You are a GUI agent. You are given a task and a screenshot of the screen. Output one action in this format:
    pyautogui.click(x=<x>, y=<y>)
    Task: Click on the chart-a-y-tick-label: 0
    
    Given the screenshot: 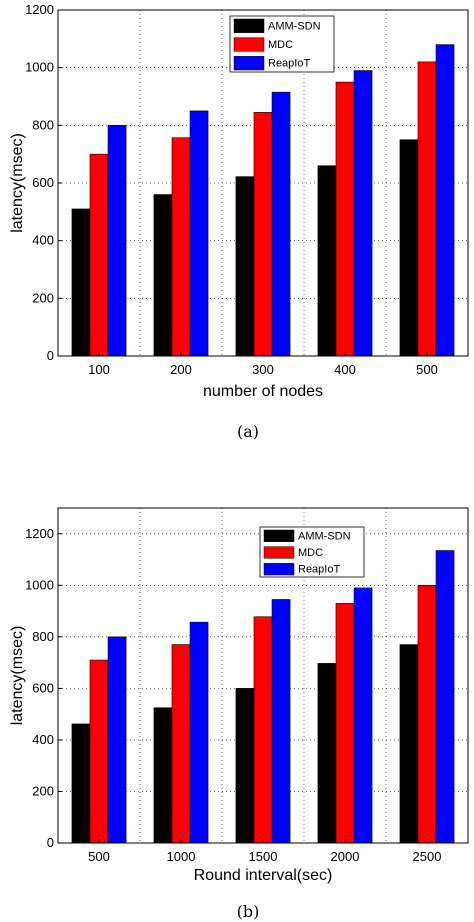 What is the action you would take?
    pyautogui.click(x=50, y=355)
    